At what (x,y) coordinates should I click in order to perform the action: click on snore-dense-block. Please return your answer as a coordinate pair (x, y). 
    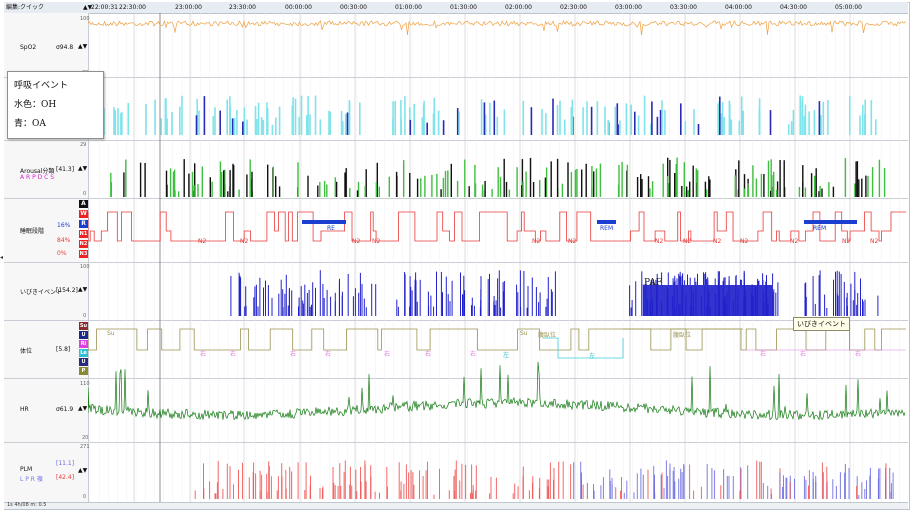
    Looking at the image, I should click on (708, 300).